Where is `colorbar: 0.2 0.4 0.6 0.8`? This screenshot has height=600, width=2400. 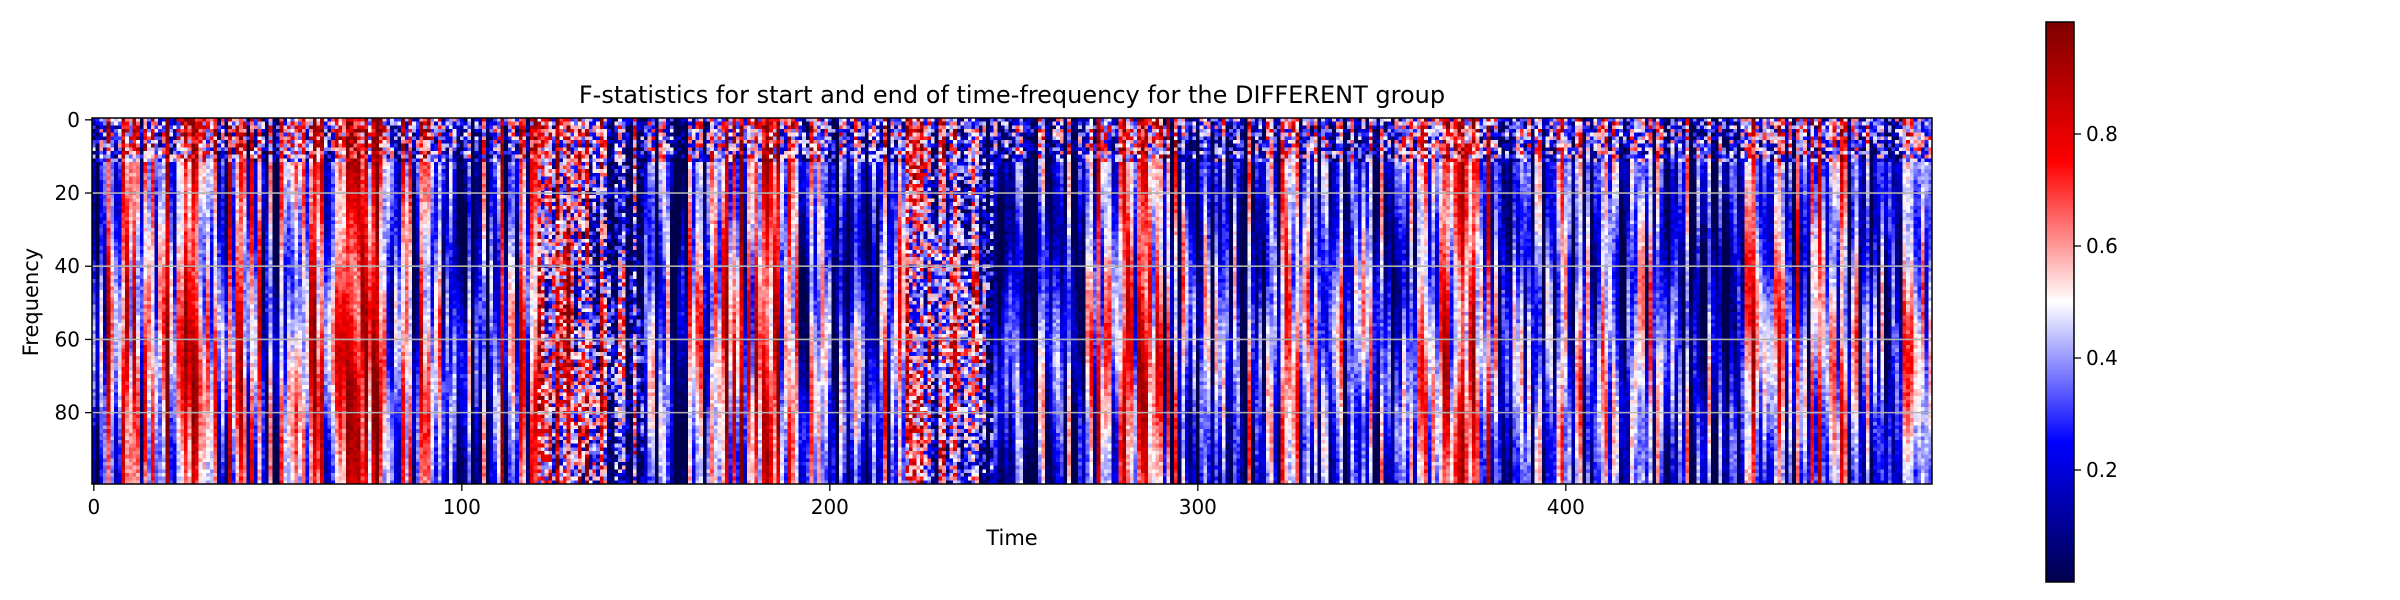
colorbar: 0.2 0.4 0.6 0.8 is located at coordinates (2081, 302).